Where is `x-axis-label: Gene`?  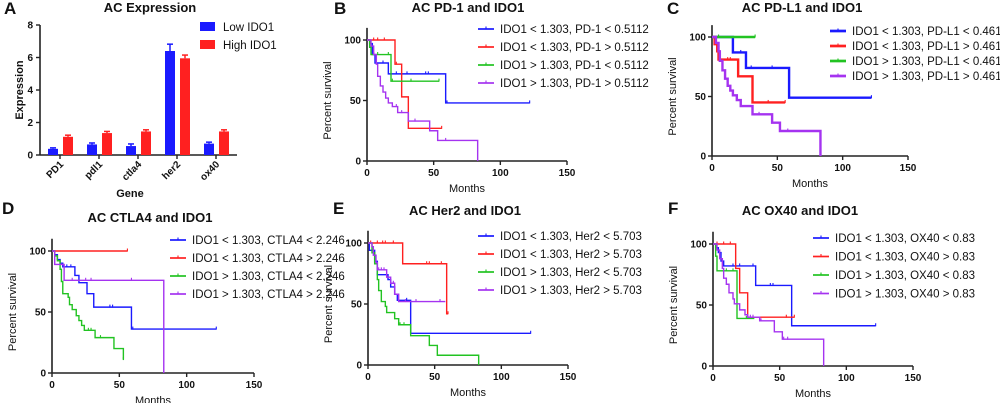 x-axis-label: Gene is located at coordinates (130, 194).